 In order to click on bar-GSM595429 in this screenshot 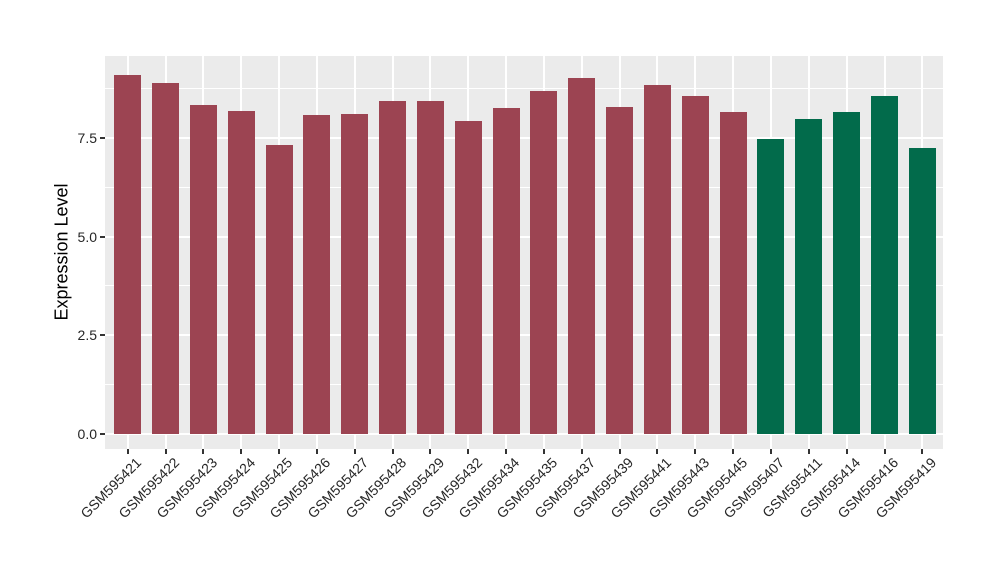, I will do `click(430, 267)`.